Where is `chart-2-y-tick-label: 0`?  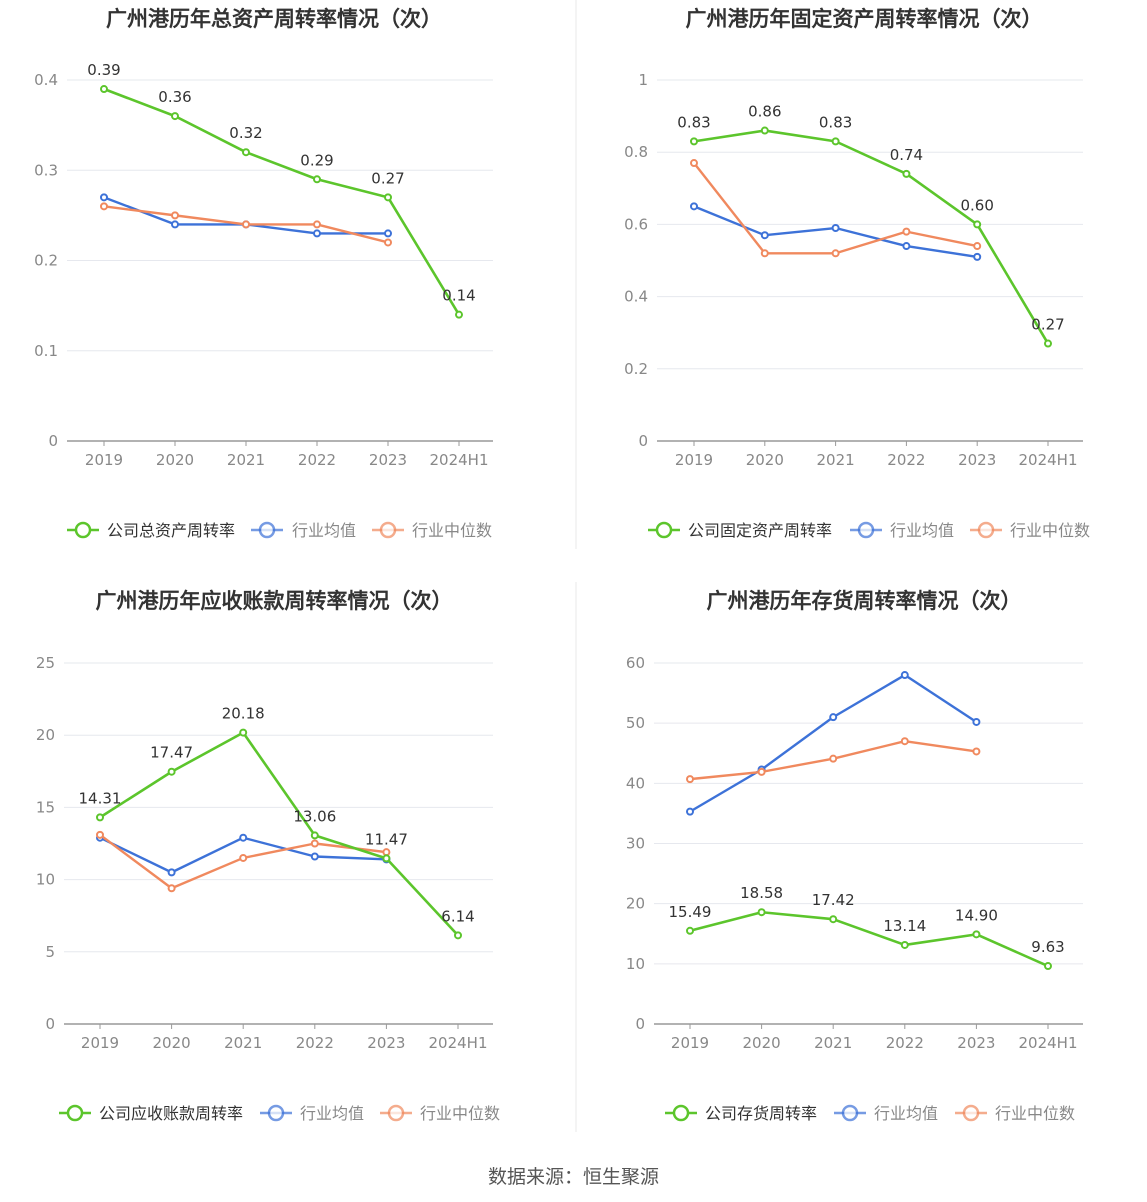
chart-2-y-tick-label: 0 is located at coordinates (643, 441).